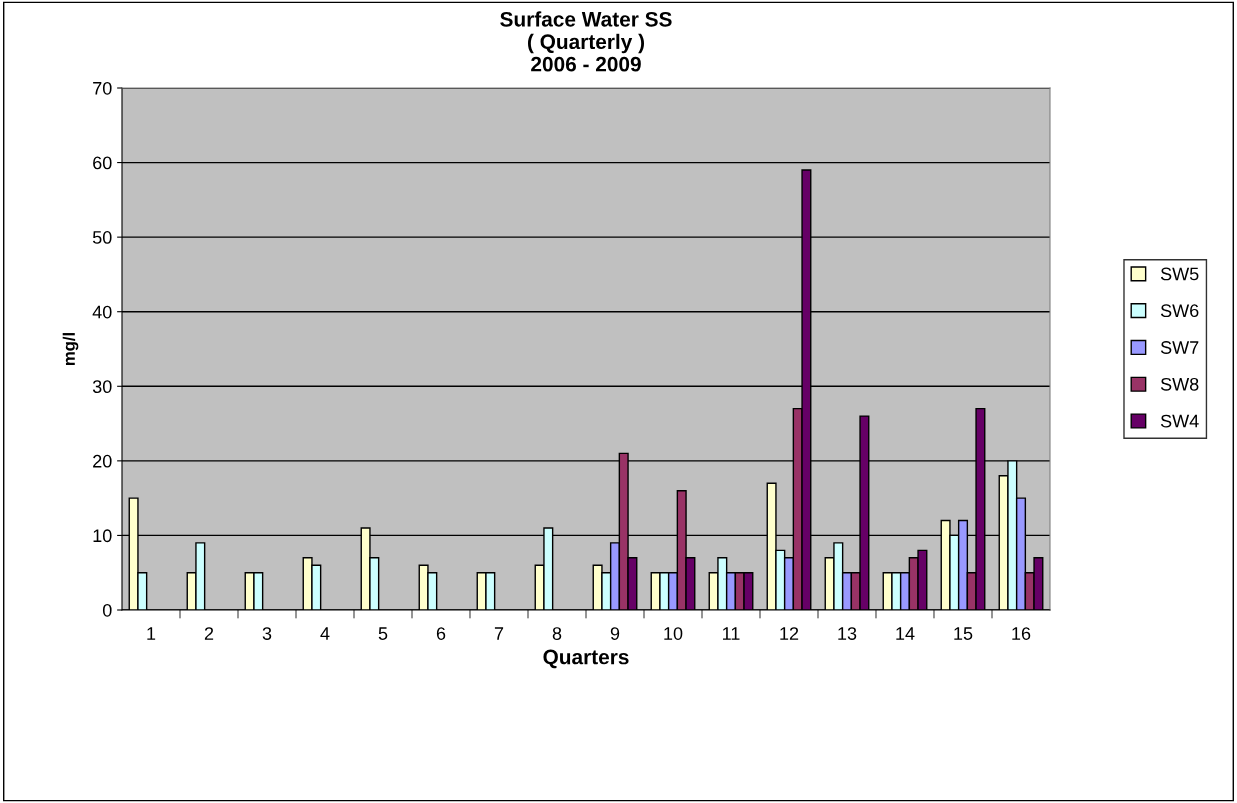  What do you see at coordinates (1179, 421) in the screenshot?
I see `legend-label: SW4` at bounding box center [1179, 421].